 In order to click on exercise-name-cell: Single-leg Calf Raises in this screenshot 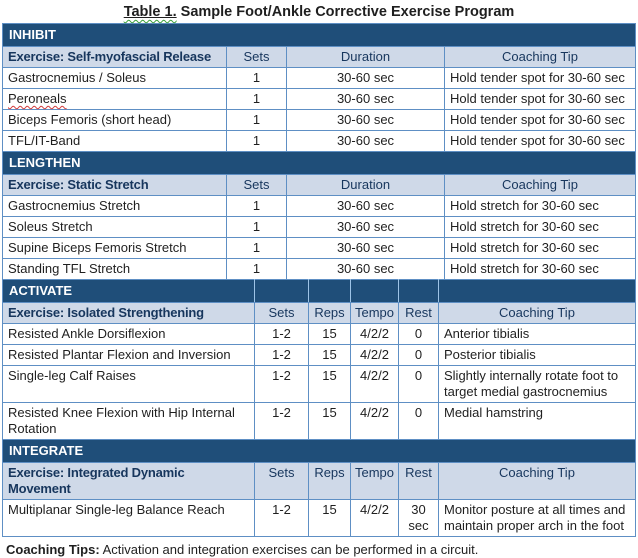, I will do `click(128, 384)`.